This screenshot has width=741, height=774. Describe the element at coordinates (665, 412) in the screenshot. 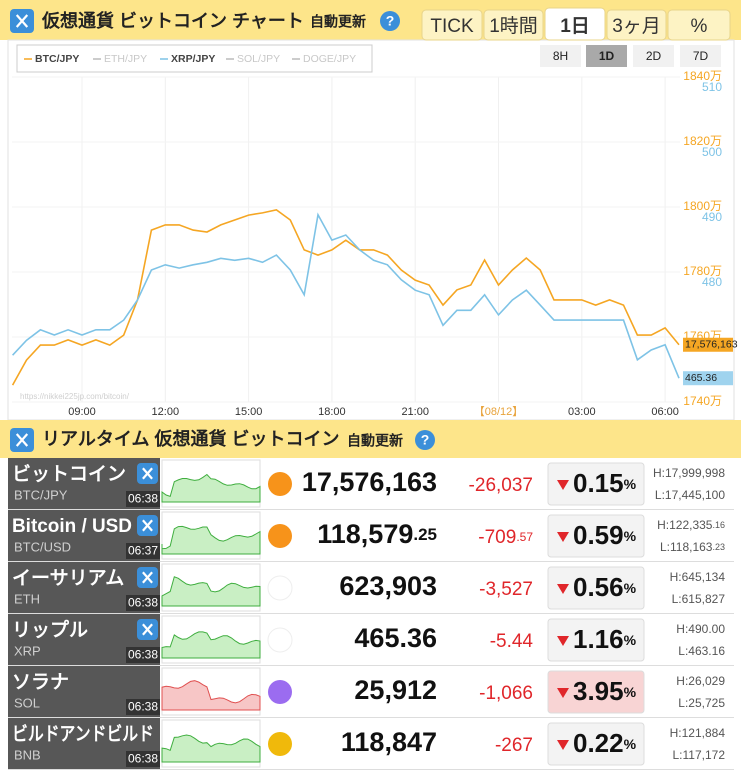

I see `x-tick-label: 06:00` at that location.